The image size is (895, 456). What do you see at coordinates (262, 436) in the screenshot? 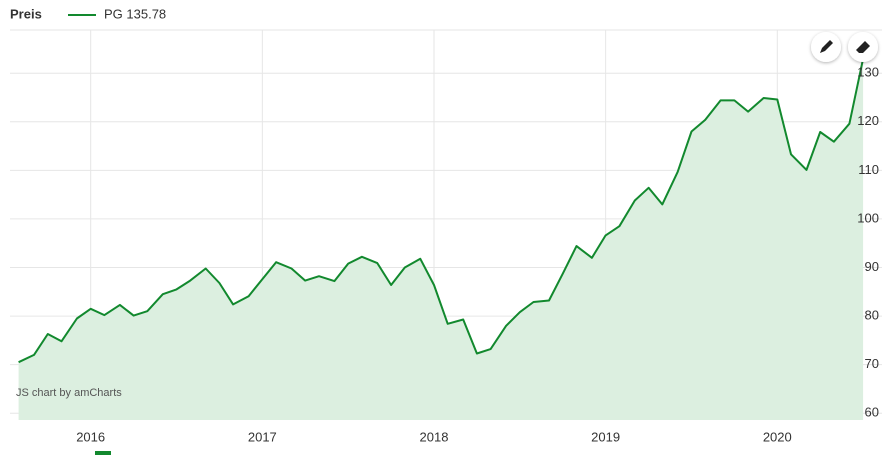
I see `x-tick-label: 2017` at bounding box center [262, 436].